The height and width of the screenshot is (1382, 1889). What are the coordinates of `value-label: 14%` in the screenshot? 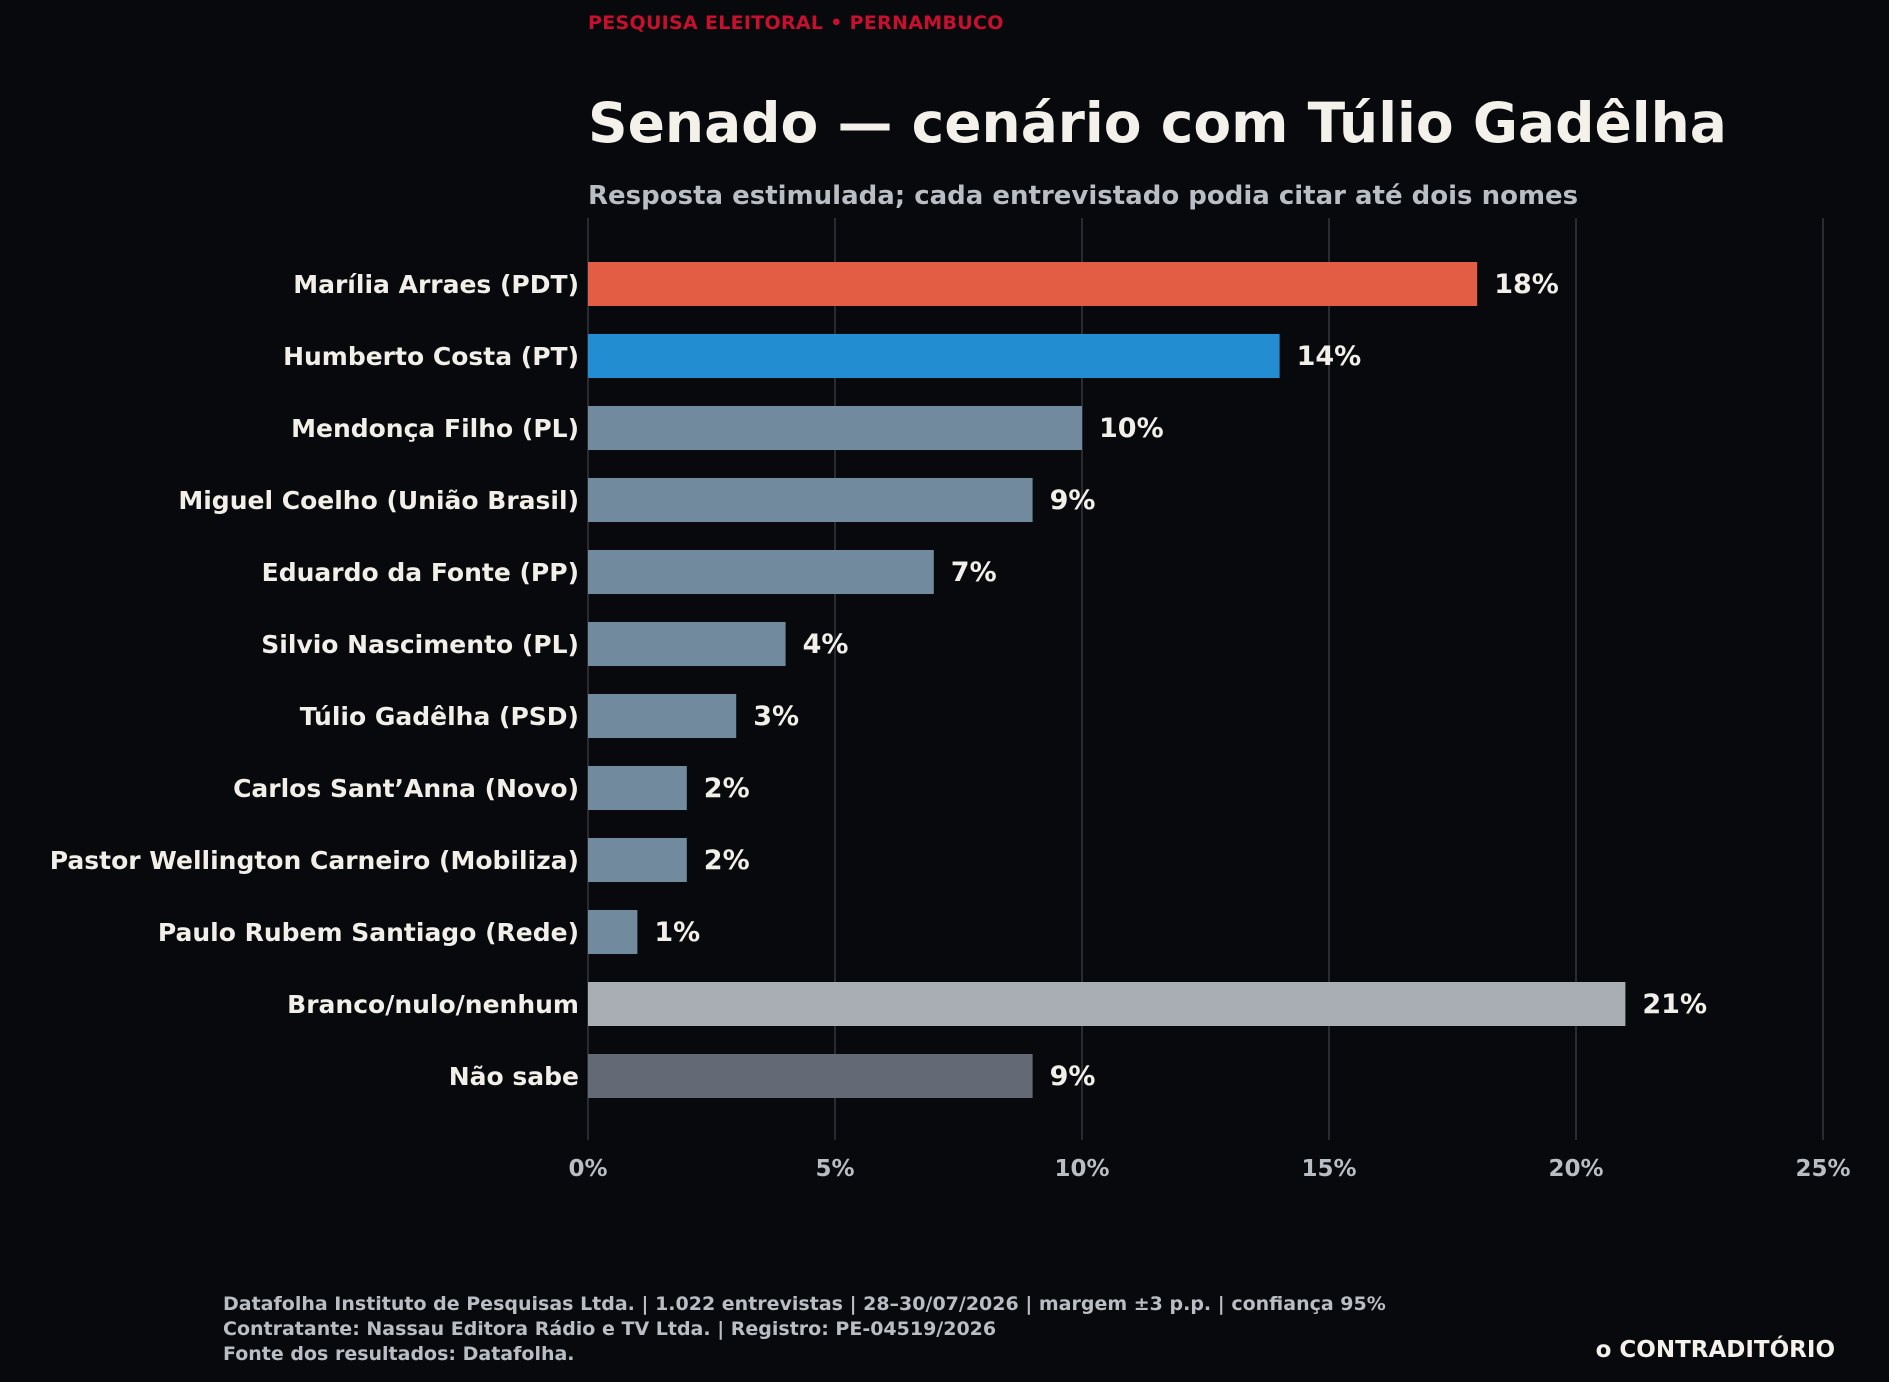 It's located at (1329, 356).